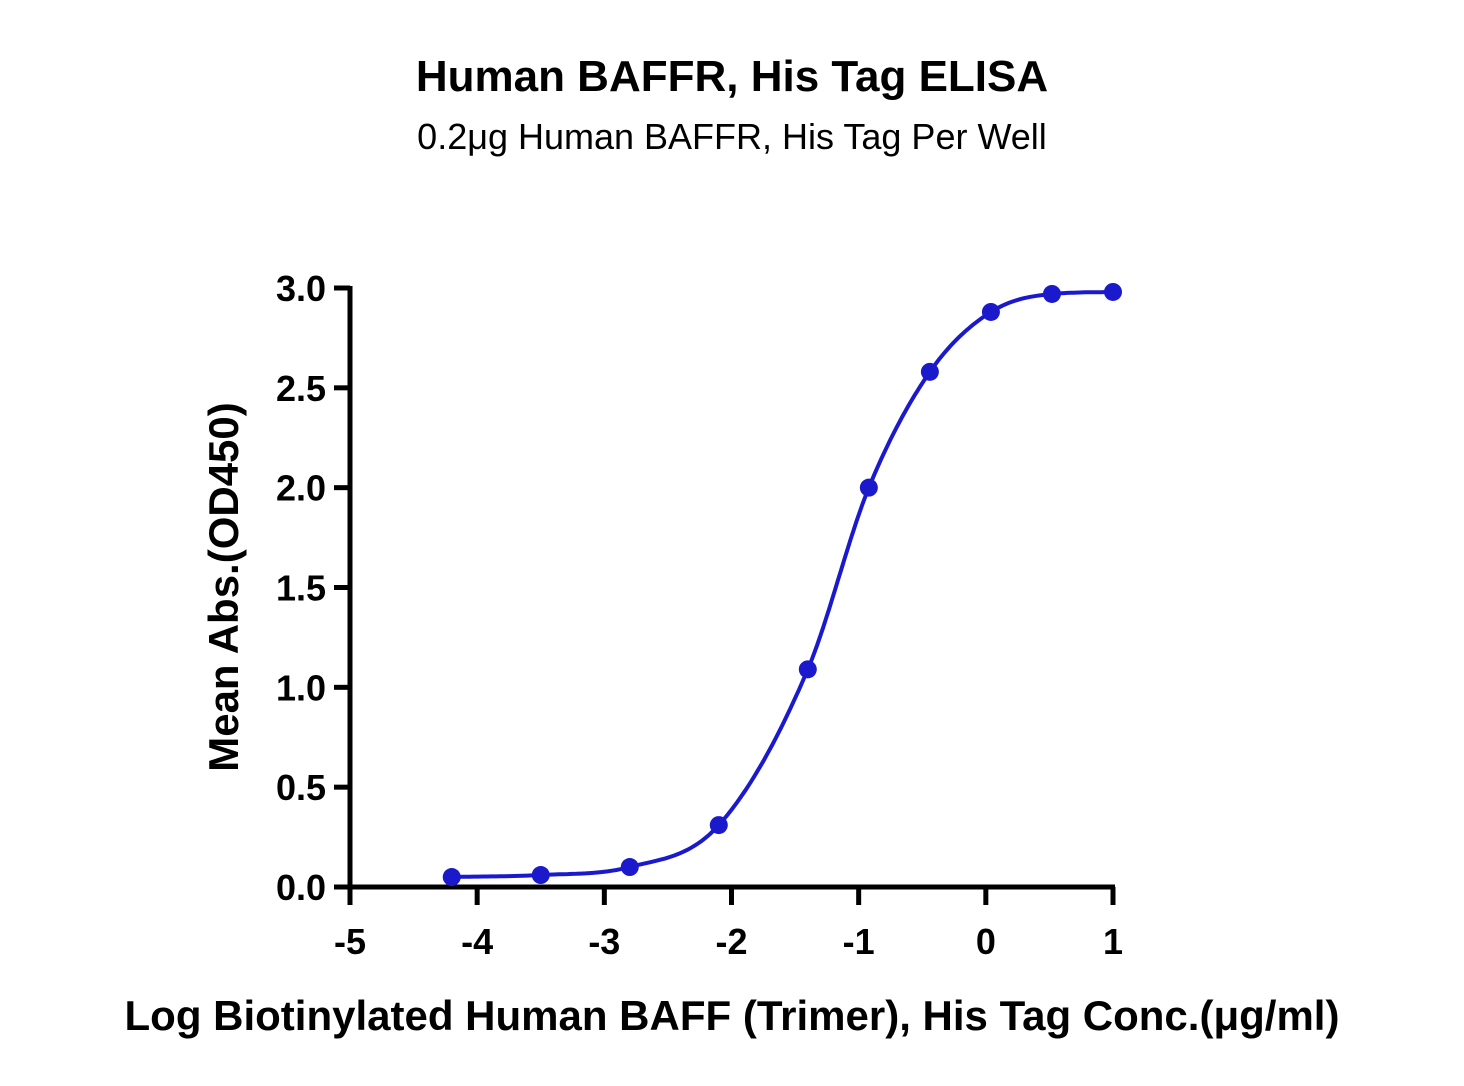  What do you see at coordinates (732, 136) in the screenshot?
I see `chart-subtitle: 0.2μg Human BAFFR, His Tag Per Well` at bounding box center [732, 136].